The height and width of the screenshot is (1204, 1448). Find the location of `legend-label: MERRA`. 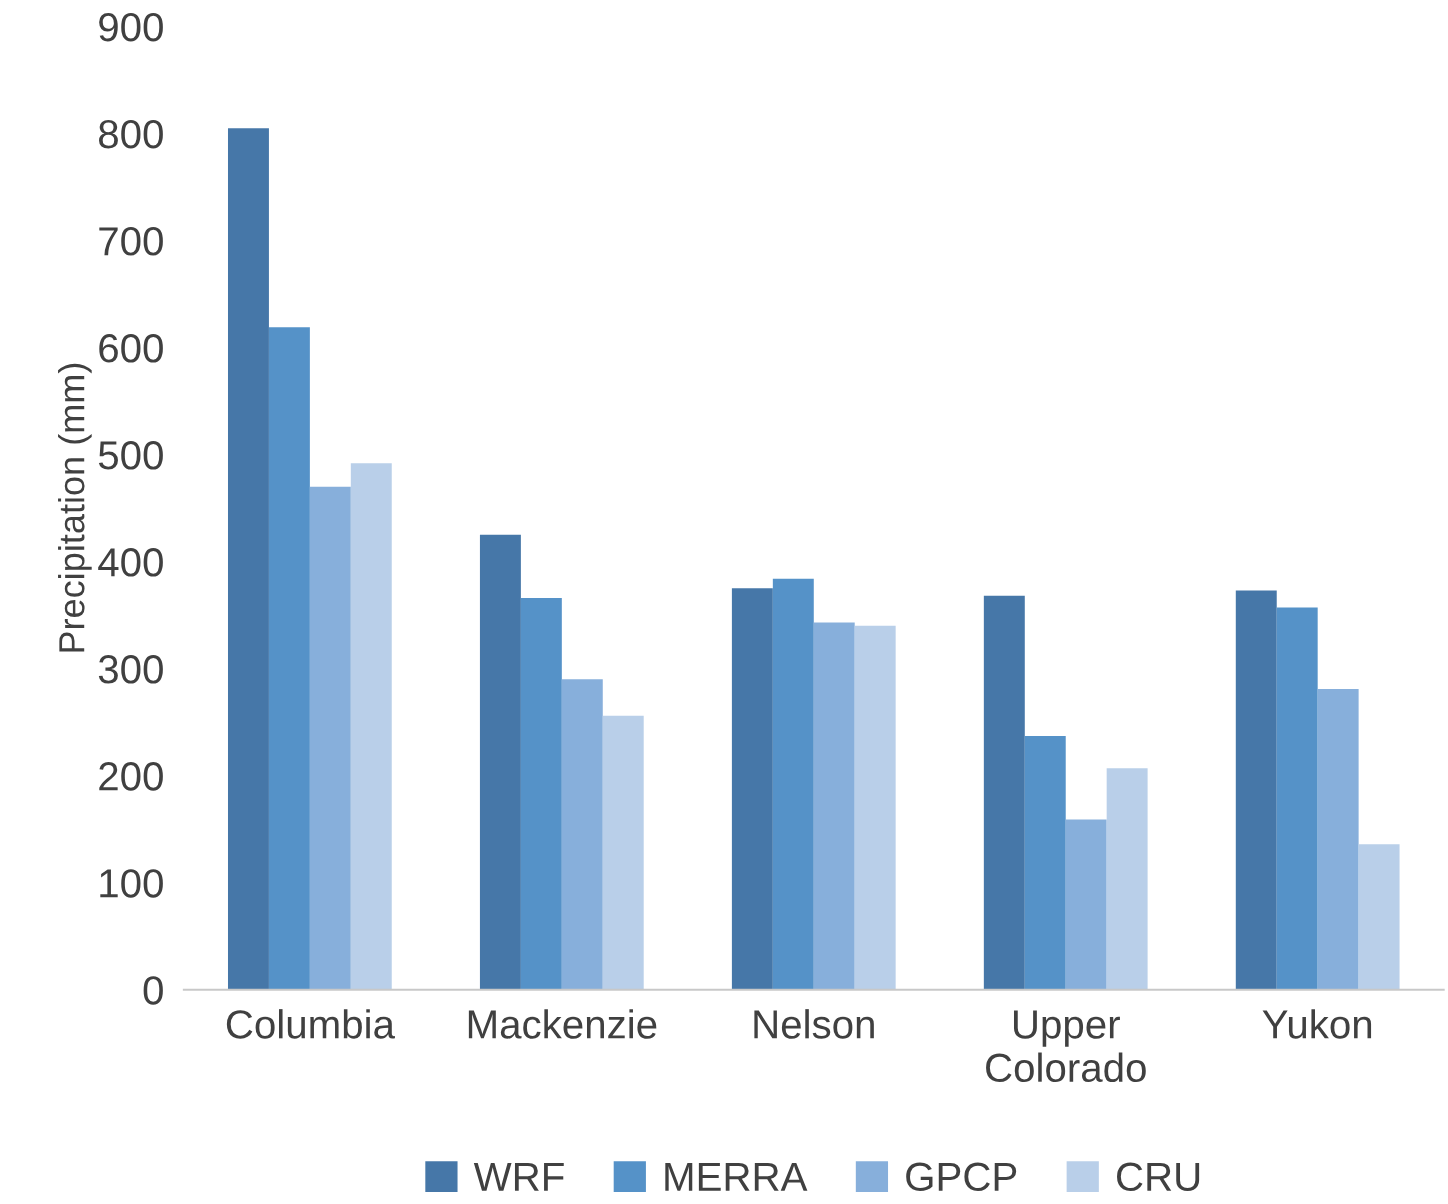

legend-label: MERRA is located at coordinates (736, 1176).